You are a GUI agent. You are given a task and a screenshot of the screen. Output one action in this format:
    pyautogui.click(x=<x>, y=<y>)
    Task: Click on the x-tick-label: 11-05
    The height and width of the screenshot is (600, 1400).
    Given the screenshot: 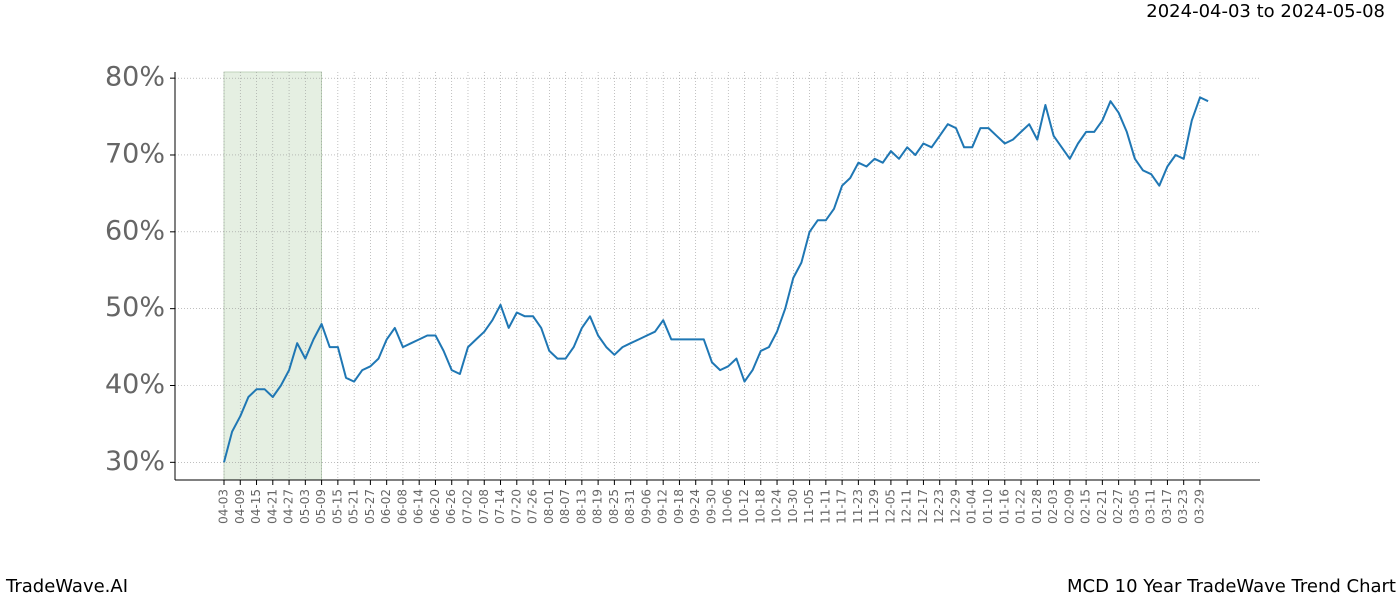 What is the action you would take?
    pyautogui.click(x=809, y=506)
    